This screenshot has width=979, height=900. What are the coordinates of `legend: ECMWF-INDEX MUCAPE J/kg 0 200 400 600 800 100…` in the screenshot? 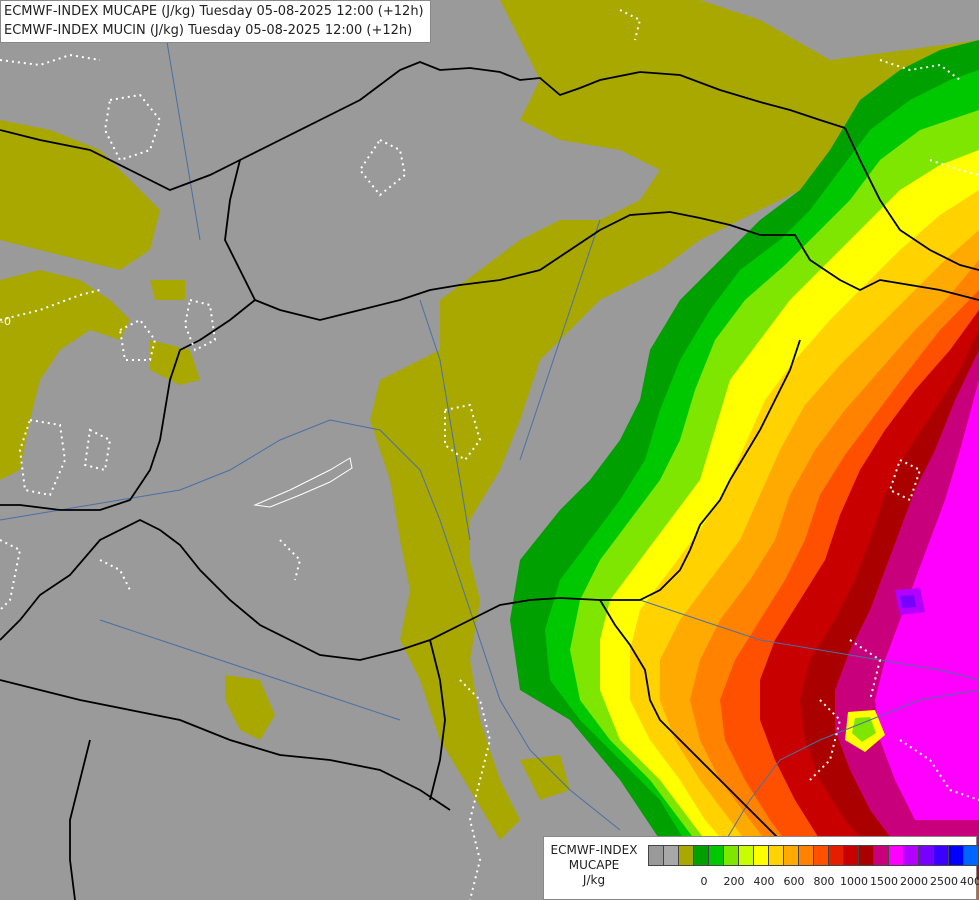 It's located at (761, 868).